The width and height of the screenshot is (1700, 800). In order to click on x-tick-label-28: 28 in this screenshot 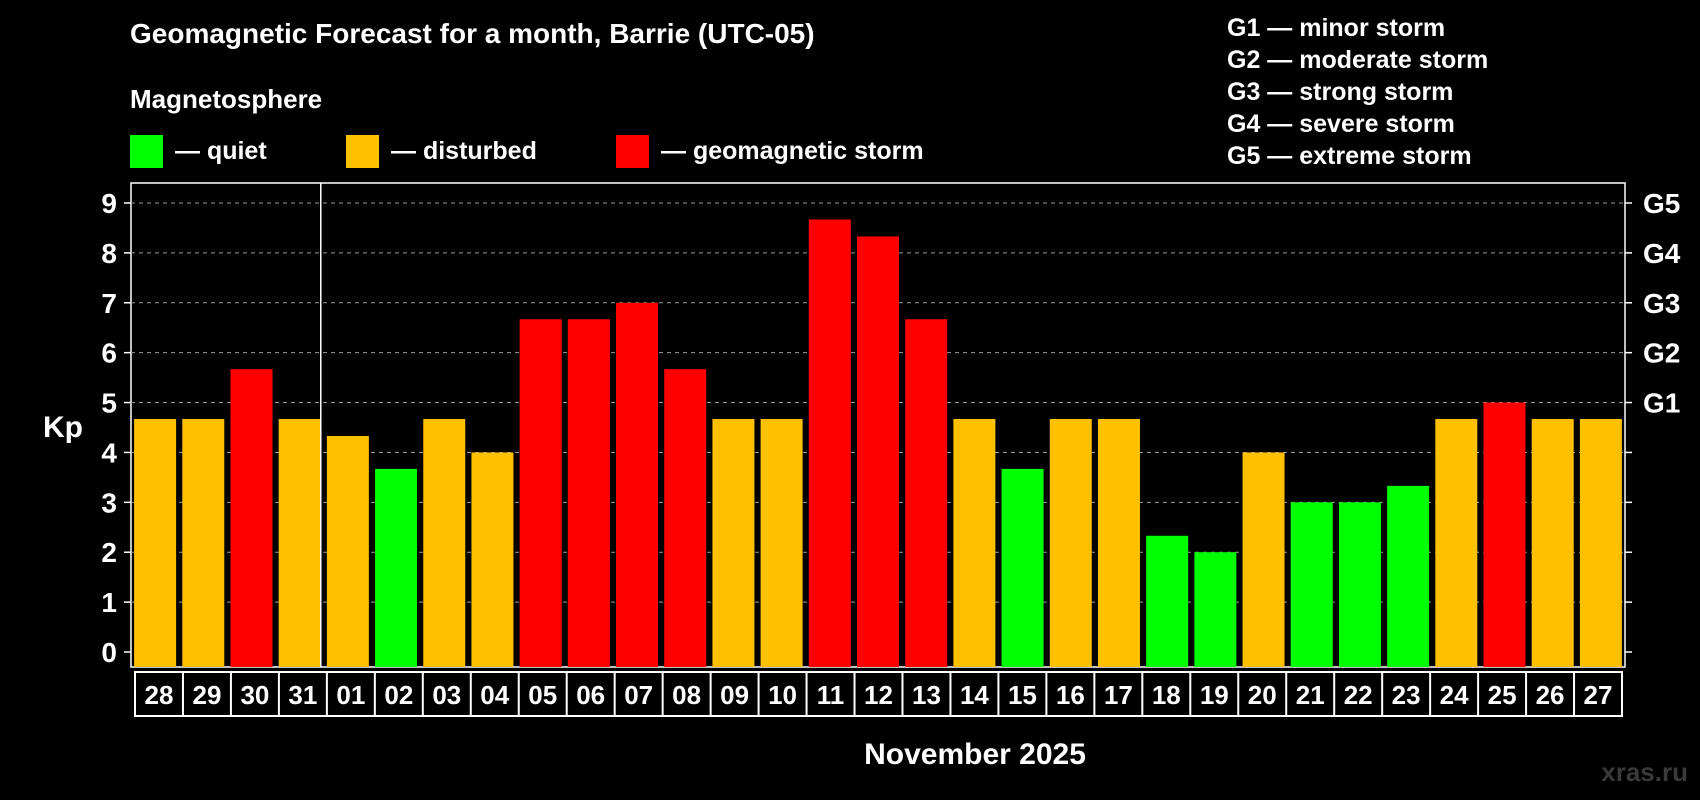, I will do `click(159, 695)`.